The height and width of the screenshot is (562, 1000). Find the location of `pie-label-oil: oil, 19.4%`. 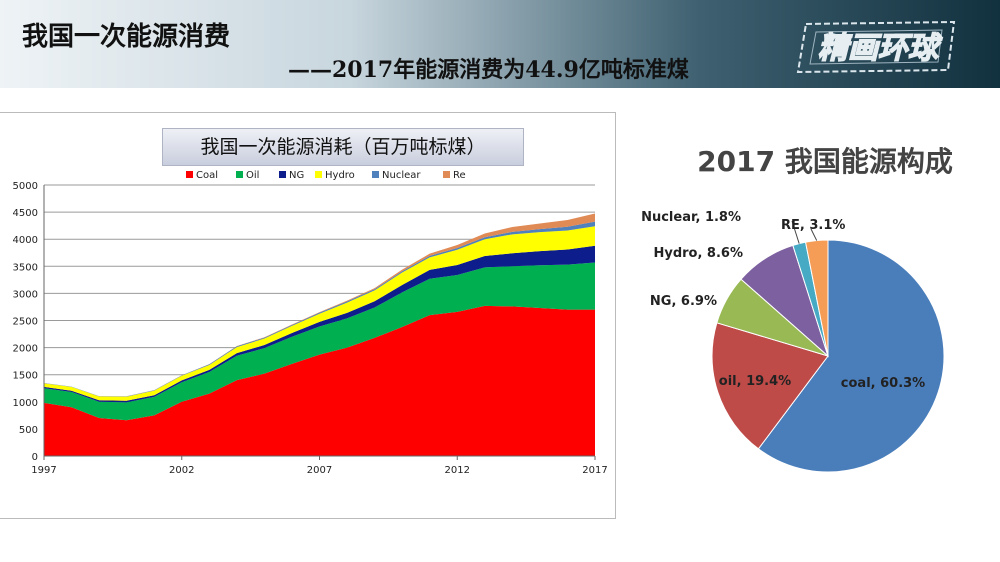

pie-label-oil: oil, 19.4% is located at coordinates (755, 381).